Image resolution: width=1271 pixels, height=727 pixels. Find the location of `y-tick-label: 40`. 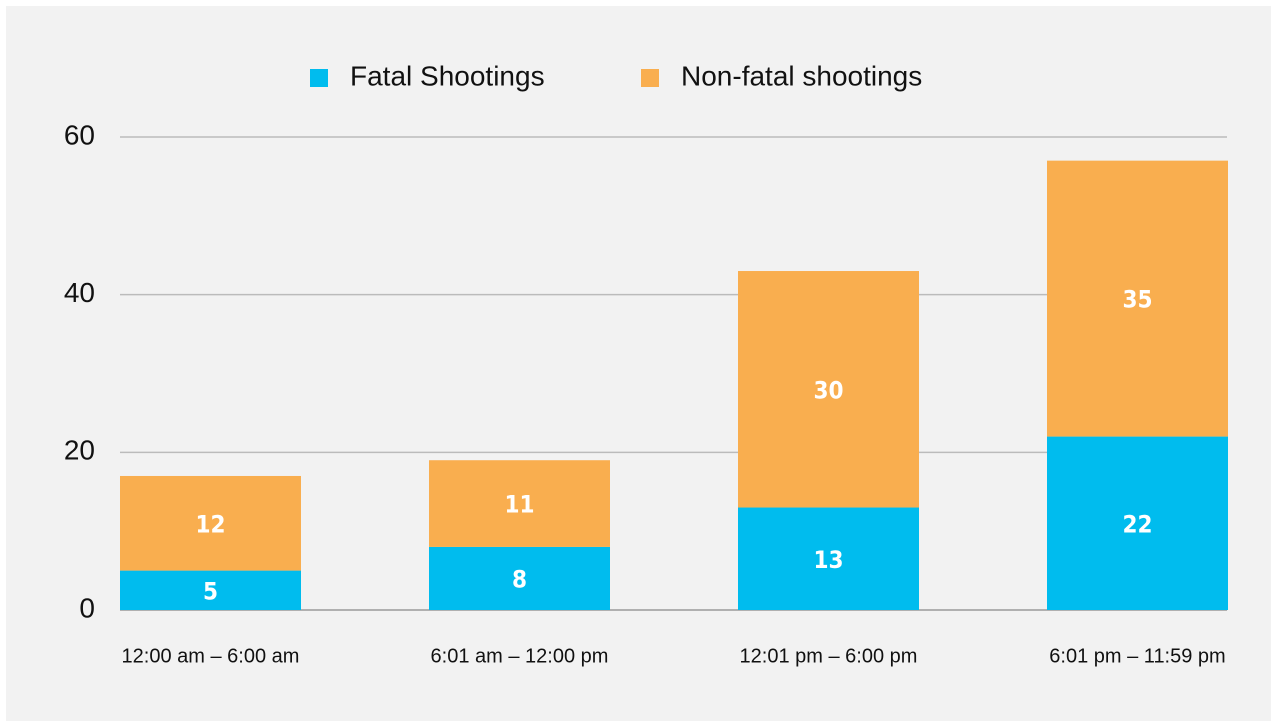

y-tick-label: 40 is located at coordinates (79, 292).